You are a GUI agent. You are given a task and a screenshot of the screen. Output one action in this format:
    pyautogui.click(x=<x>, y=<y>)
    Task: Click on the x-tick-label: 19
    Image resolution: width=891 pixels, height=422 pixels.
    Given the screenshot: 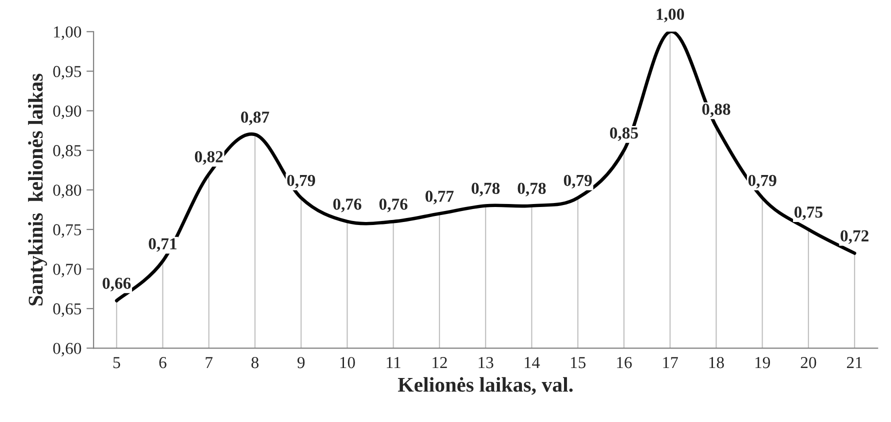 What is the action you would take?
    pyautogui.click(x=762, y=362)
    